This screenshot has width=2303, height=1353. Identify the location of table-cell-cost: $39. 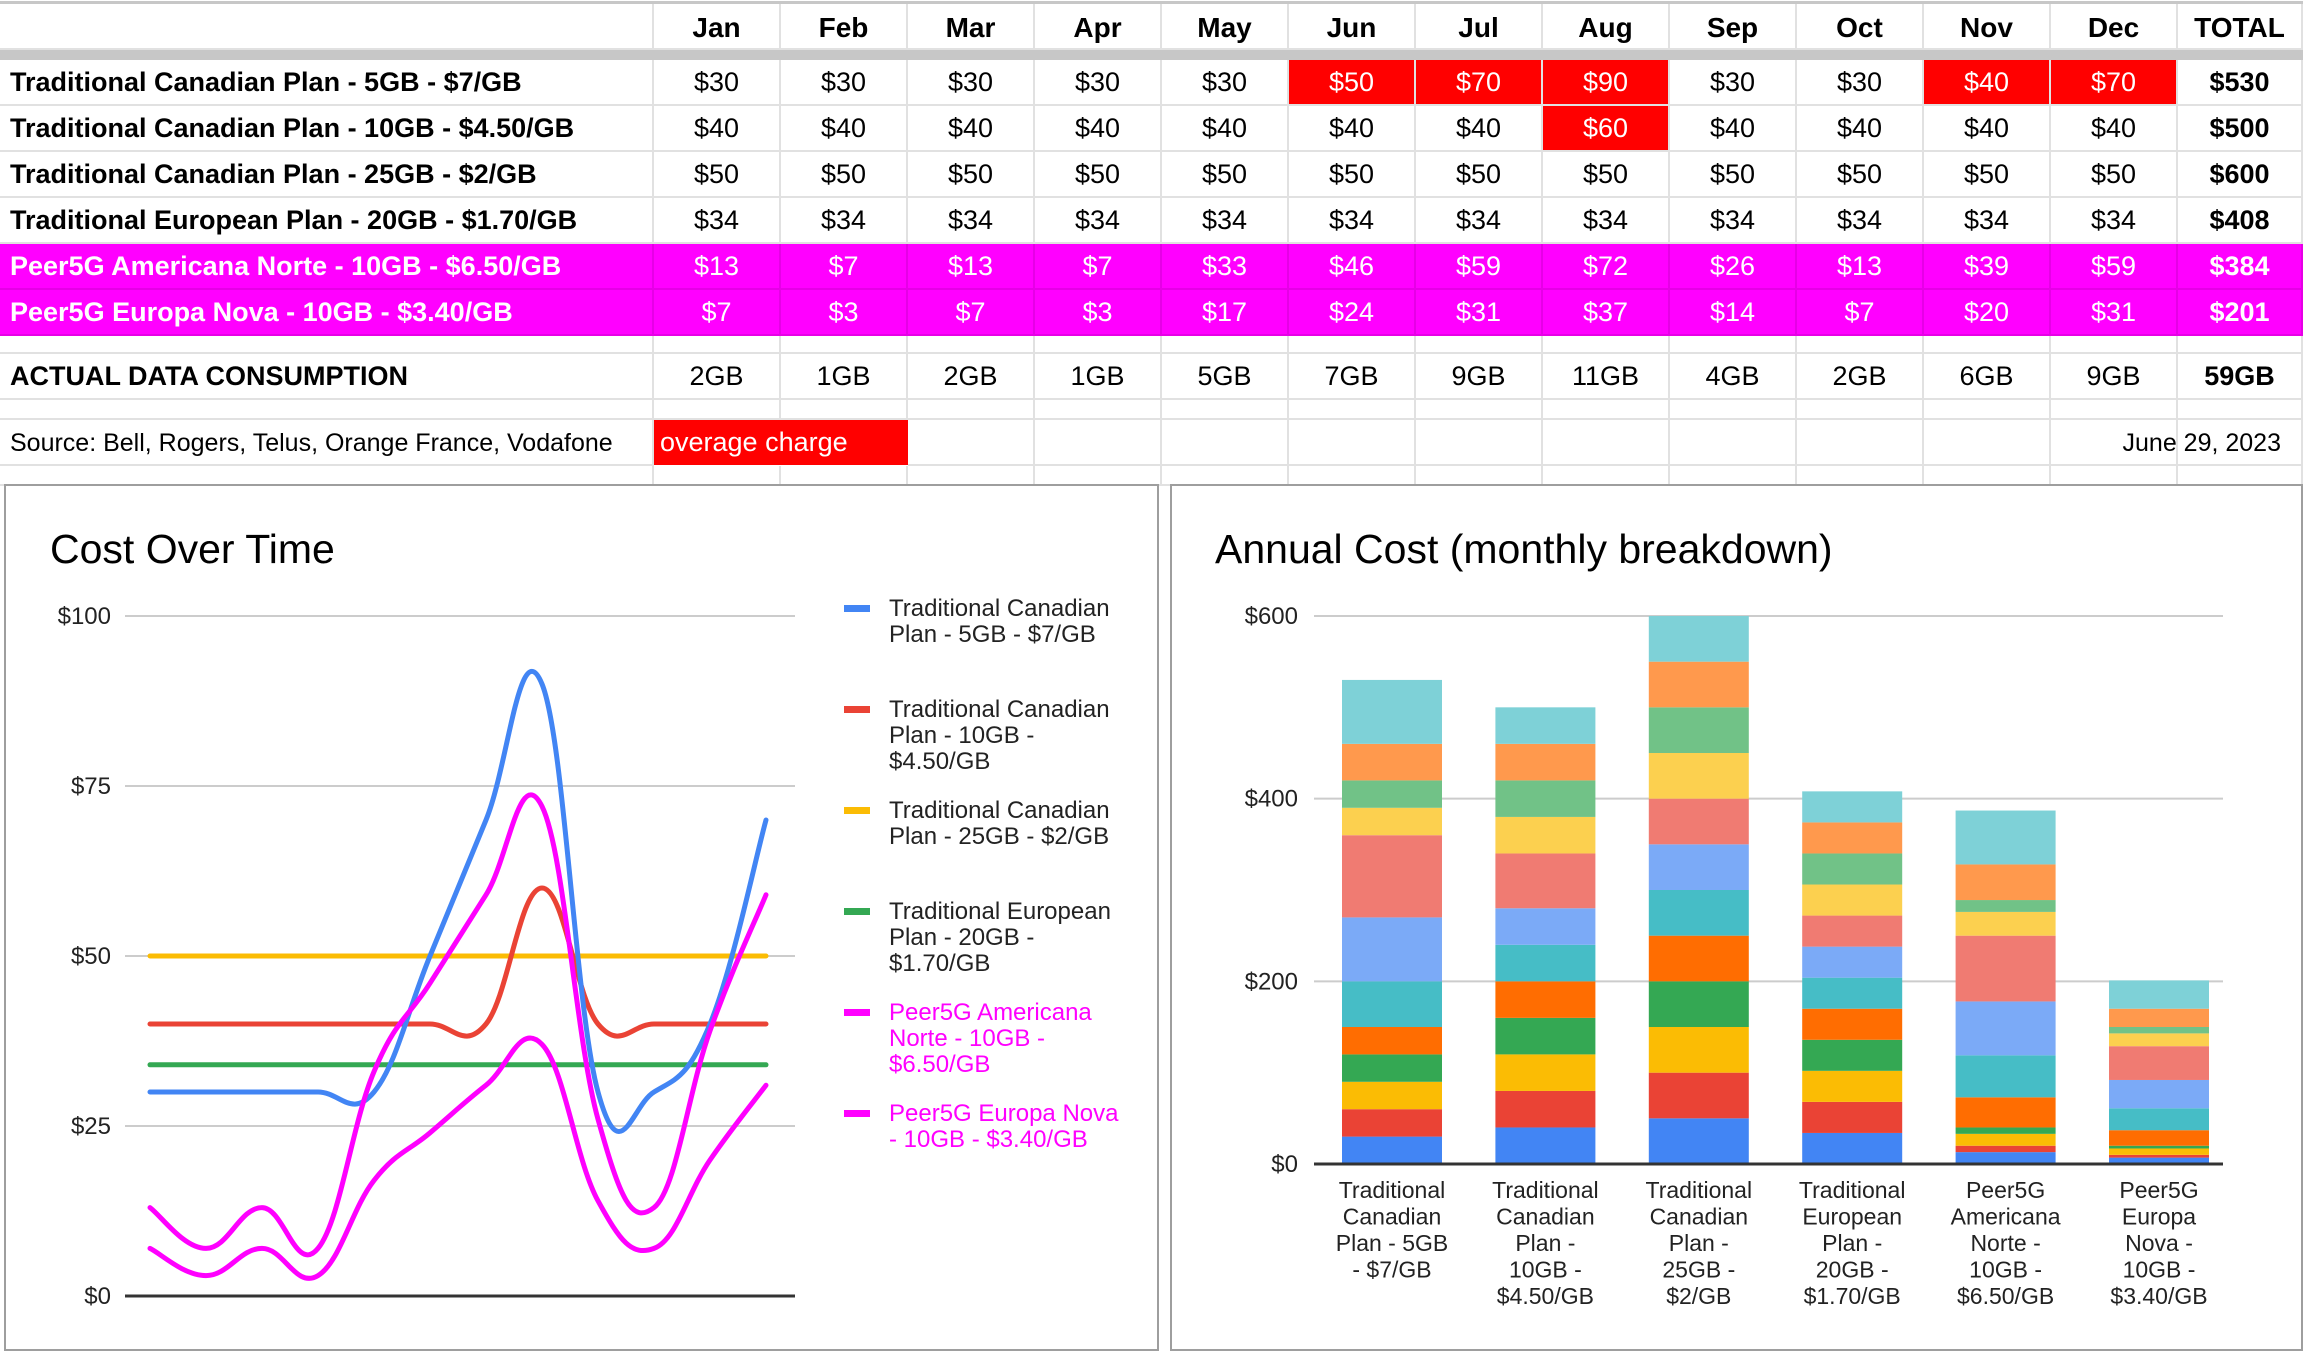
(1987, 267).